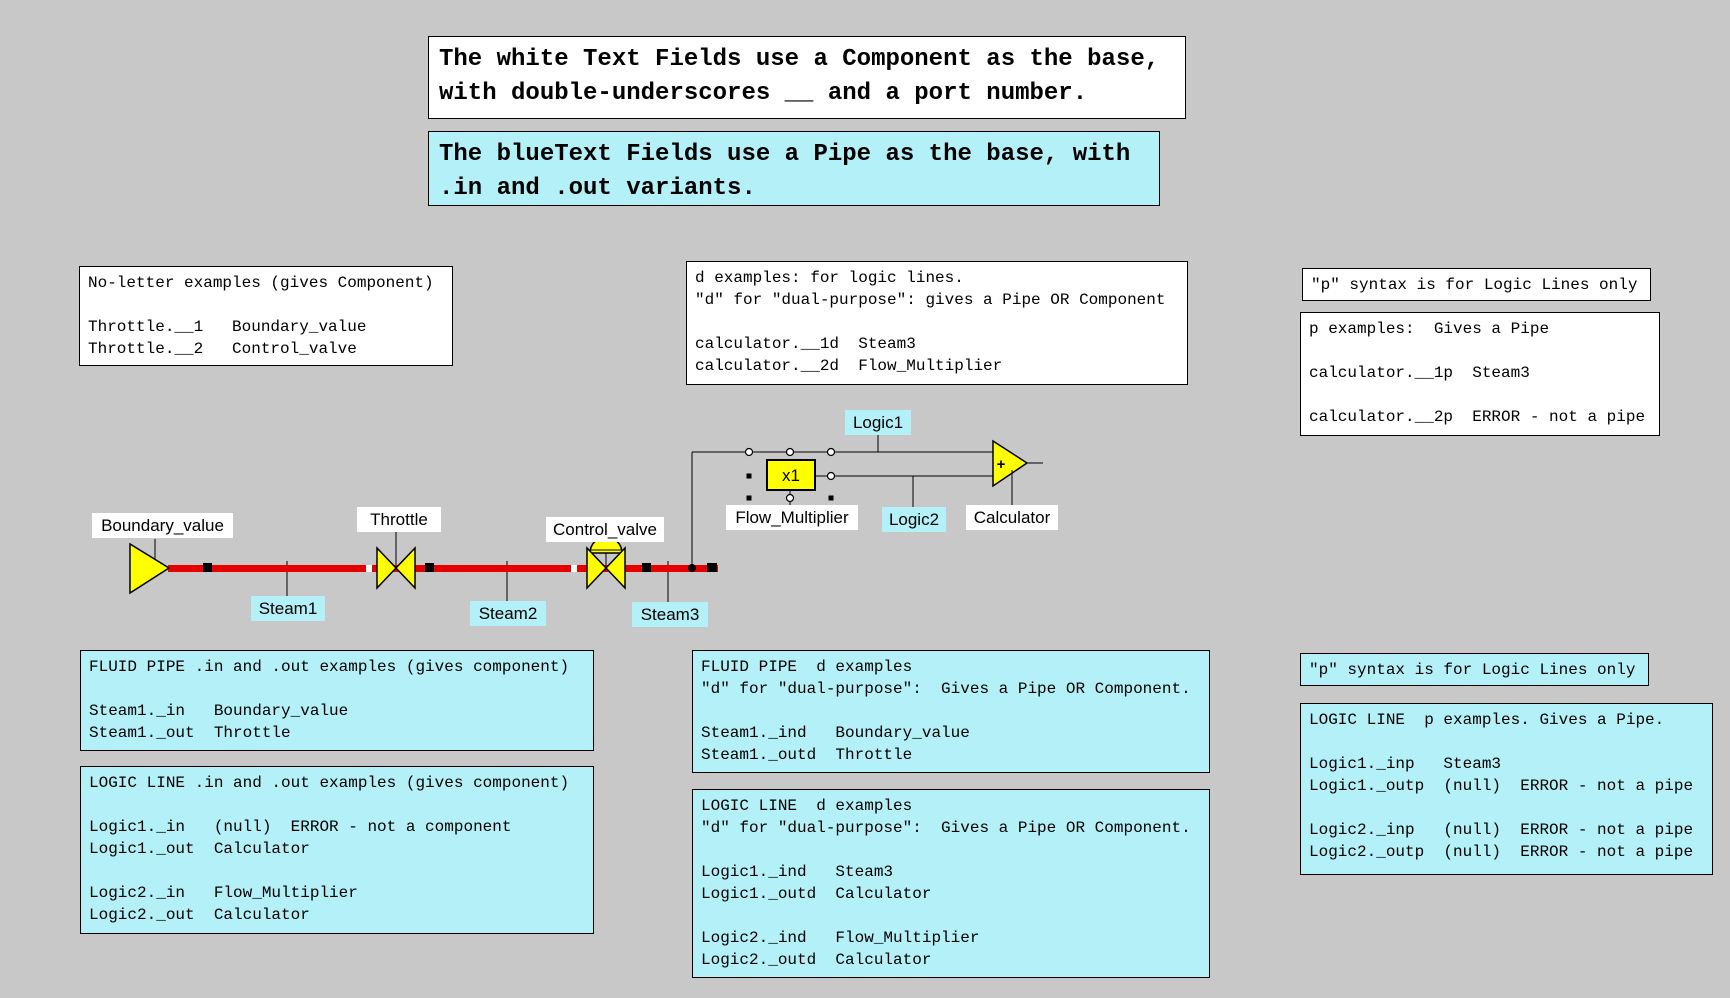 This screenshot has width=1730, height=998. What do you see at coordinates (508, 613) in the screenshot?
I see `label-steam2: Steam2` at bounding box center [508, 613].